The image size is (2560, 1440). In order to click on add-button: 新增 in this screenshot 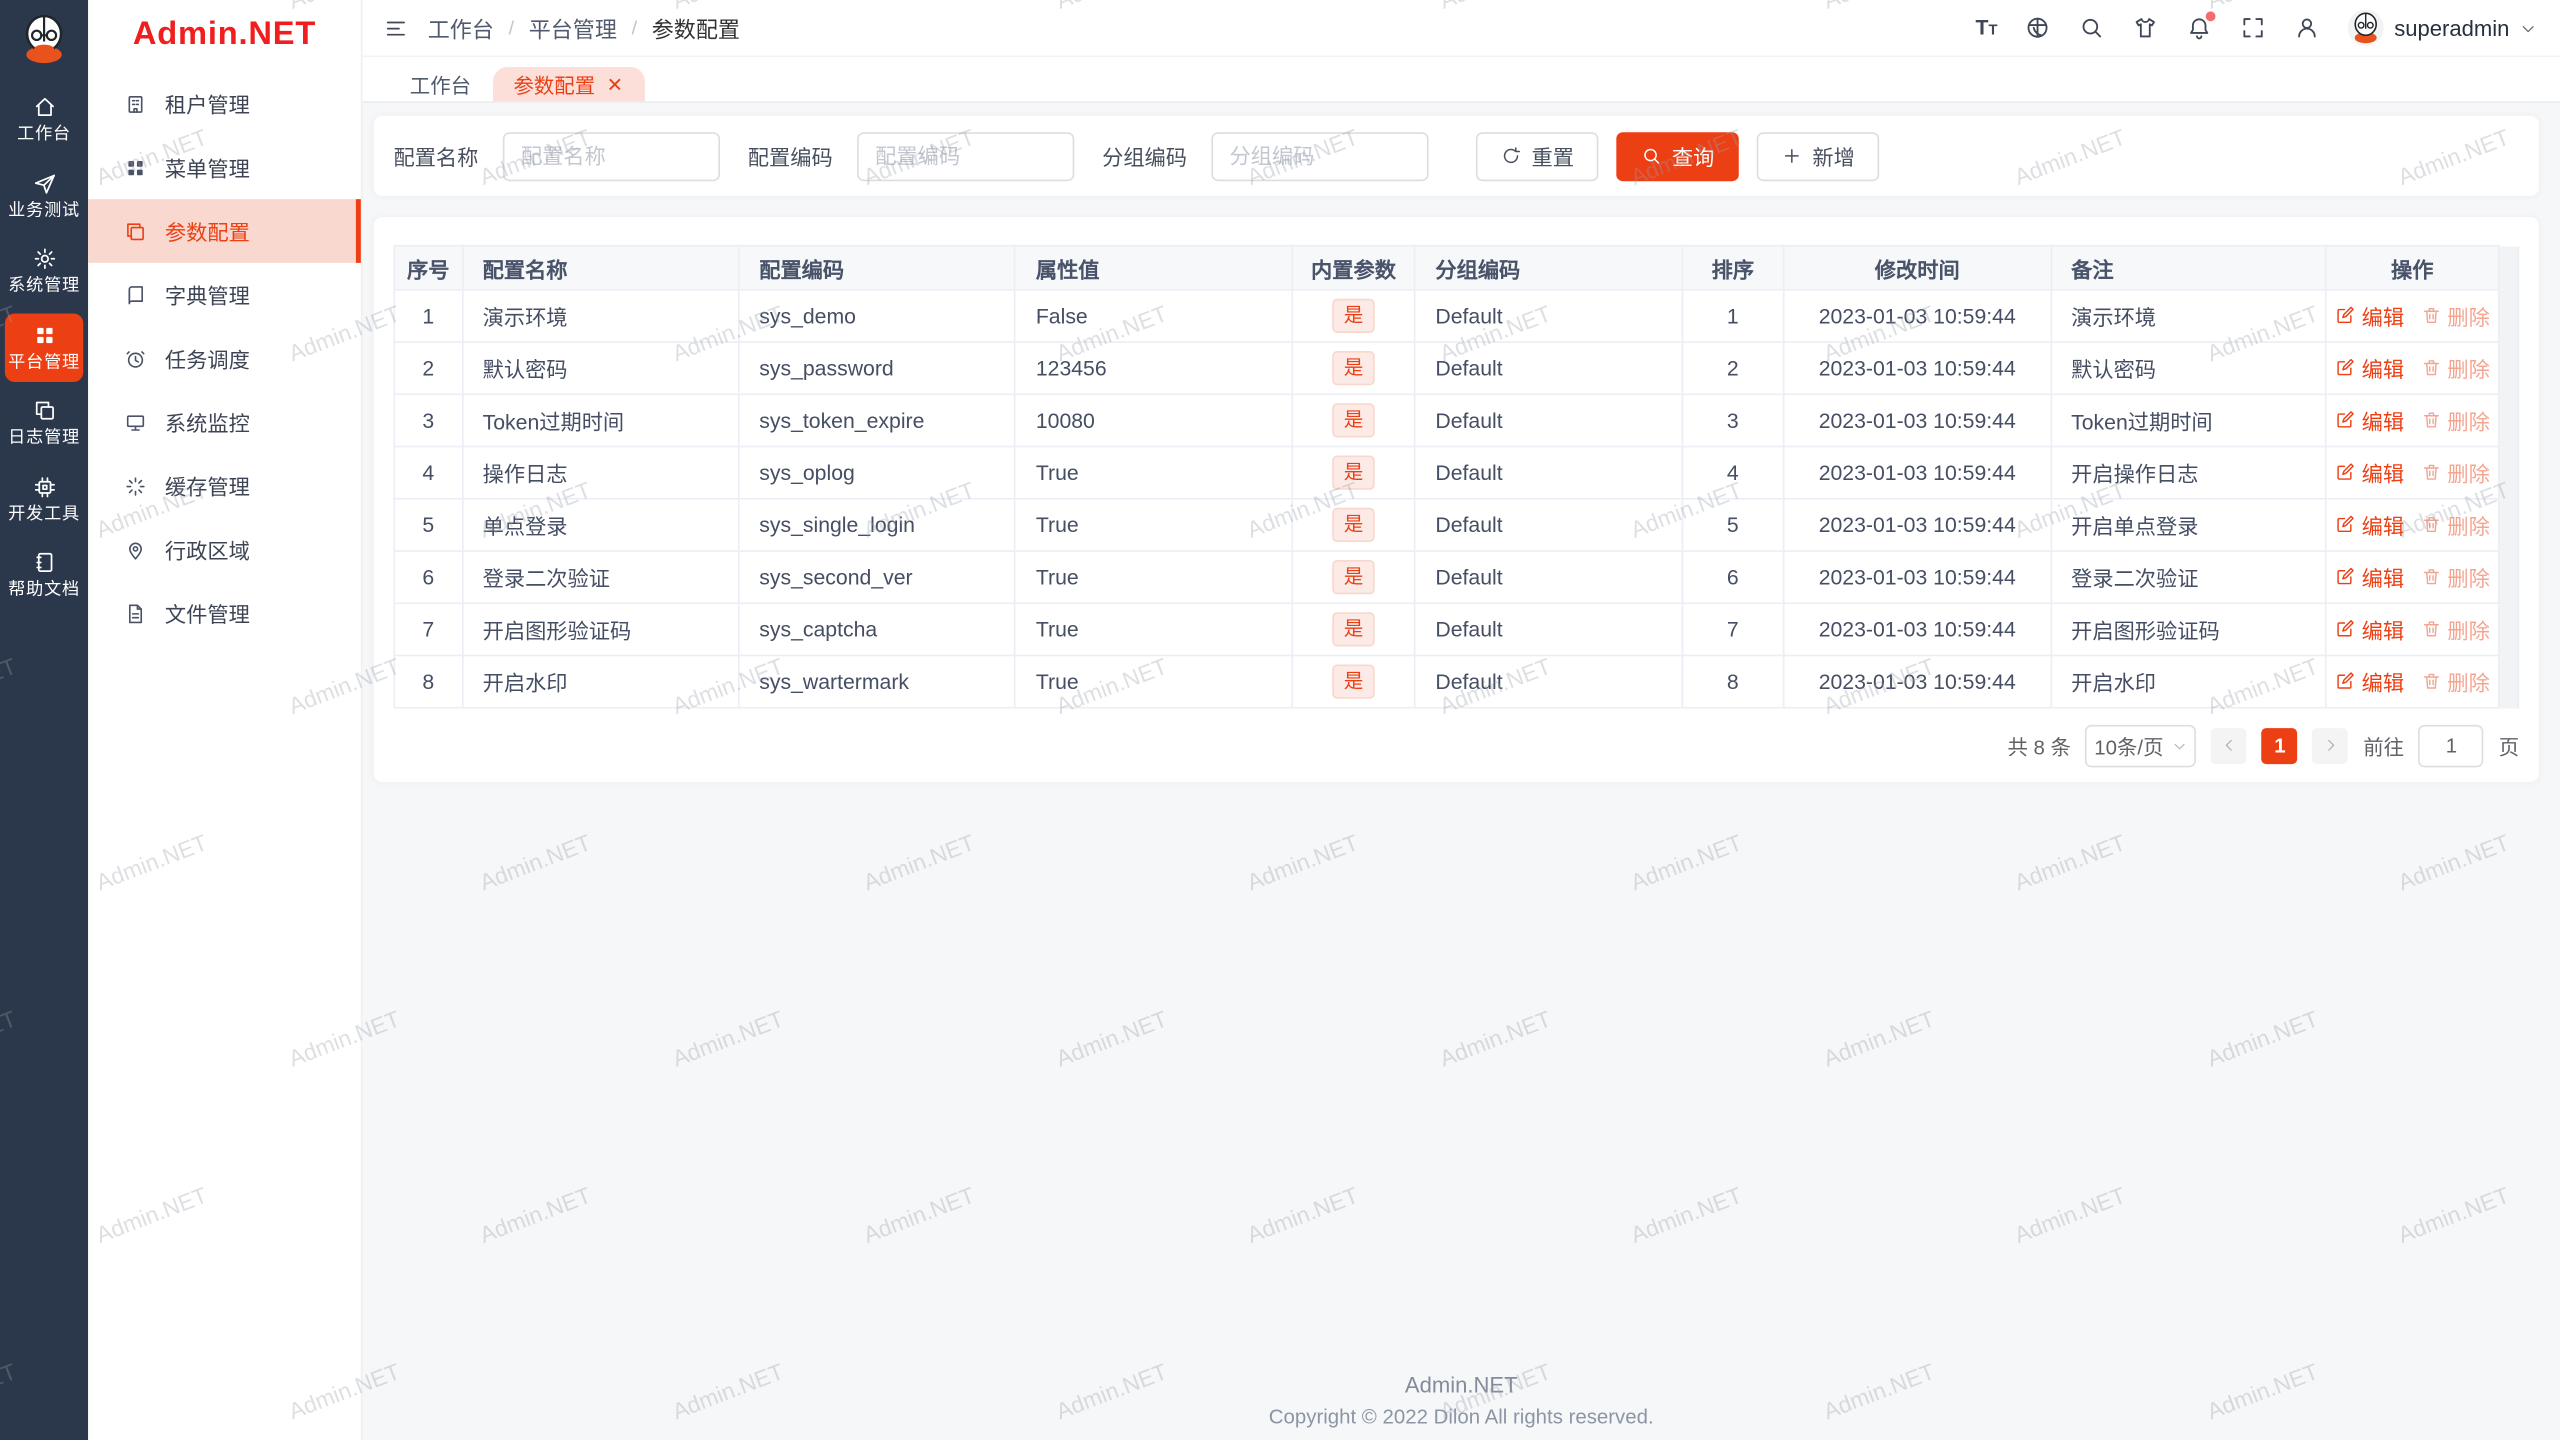, I will do `click(1818, 156)`.